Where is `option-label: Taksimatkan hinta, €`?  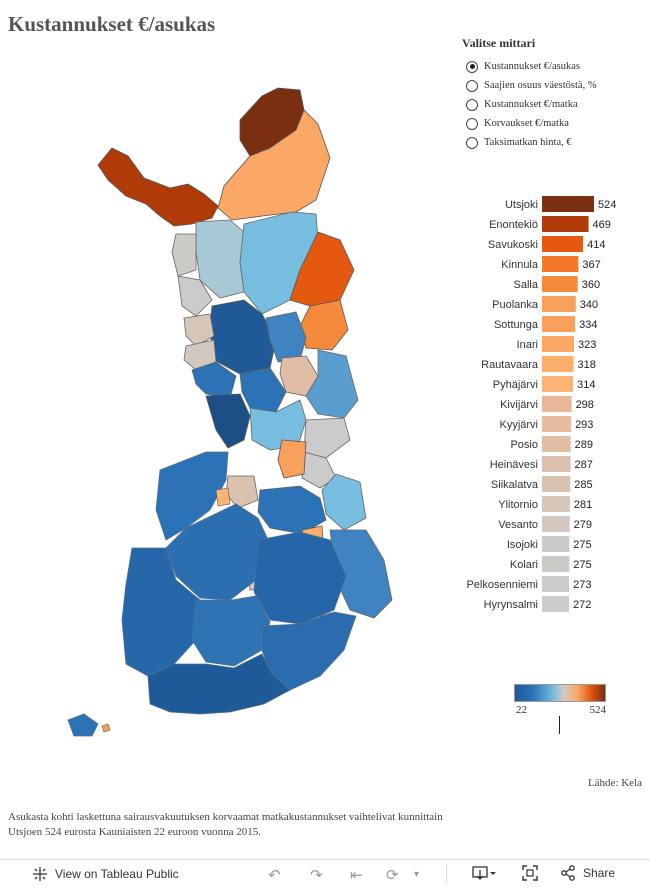 option-label: Taksimatkan hinta, € is located at coordinates (528, 142).